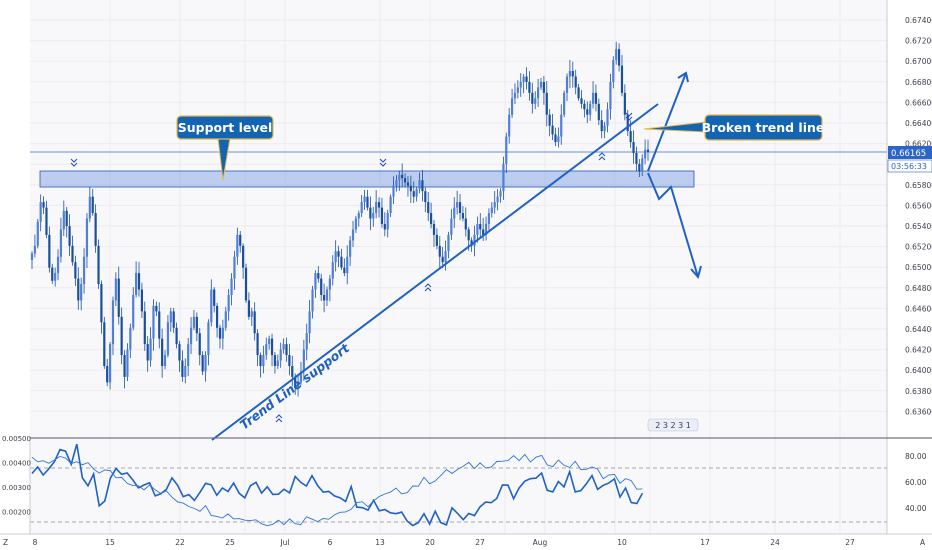 This screenshot has height=550, width=932. Describe the element at coordinates (916, 482) in the screenshot. I see `indicator-right-tick: 60.00` at that location.